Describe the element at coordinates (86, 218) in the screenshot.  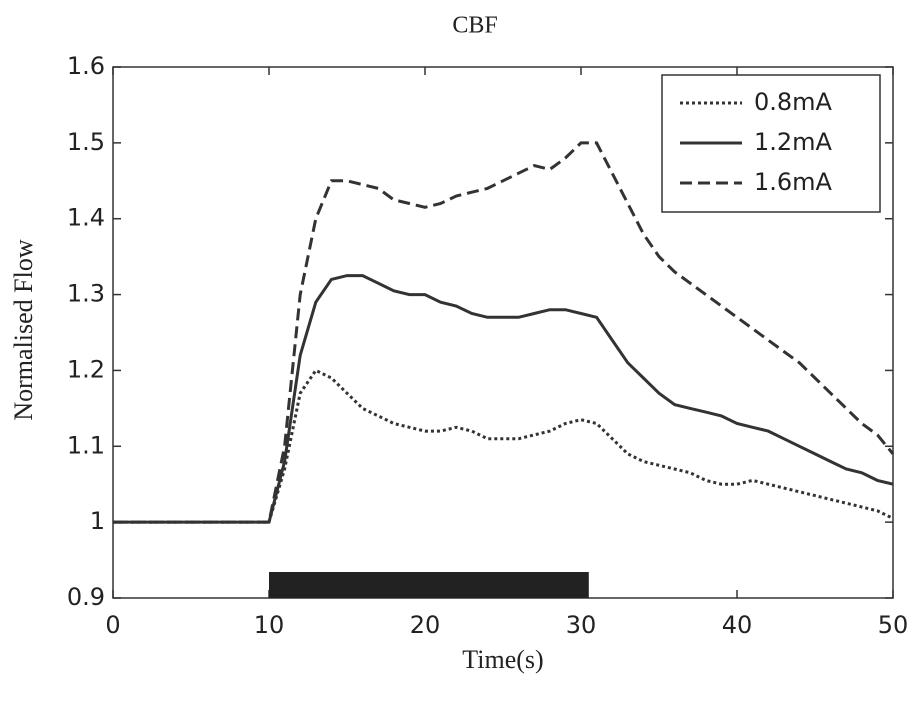
I see `y-tick-label: 1.4` at that location.